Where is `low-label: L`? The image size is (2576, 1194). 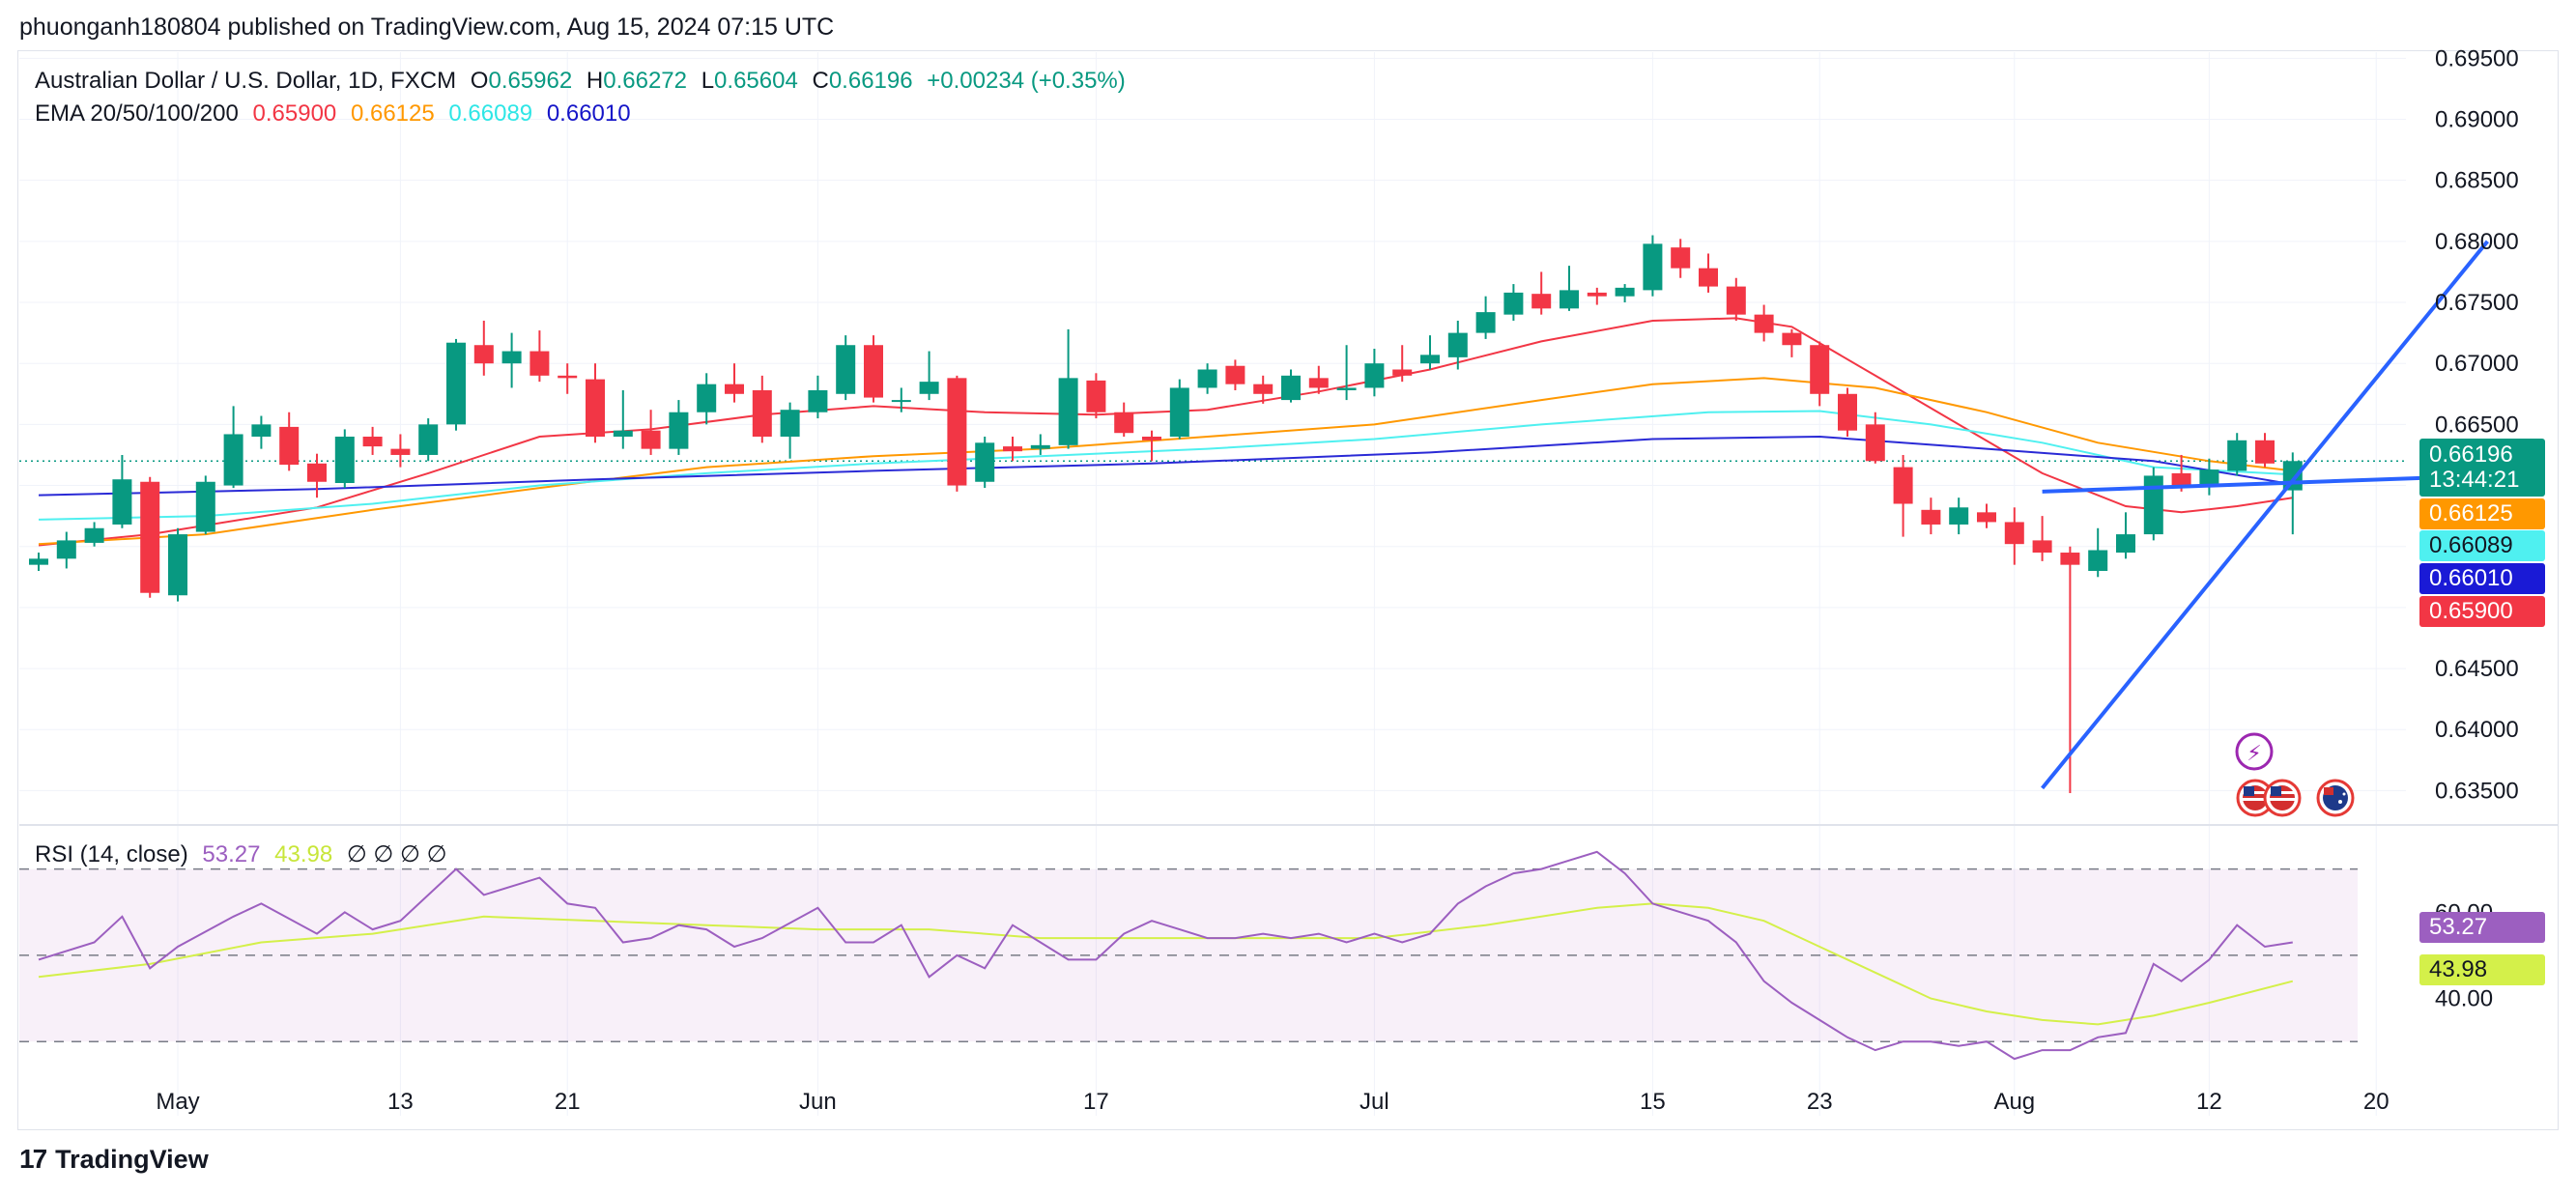 low-label: L is located at coordinates (708, 81).